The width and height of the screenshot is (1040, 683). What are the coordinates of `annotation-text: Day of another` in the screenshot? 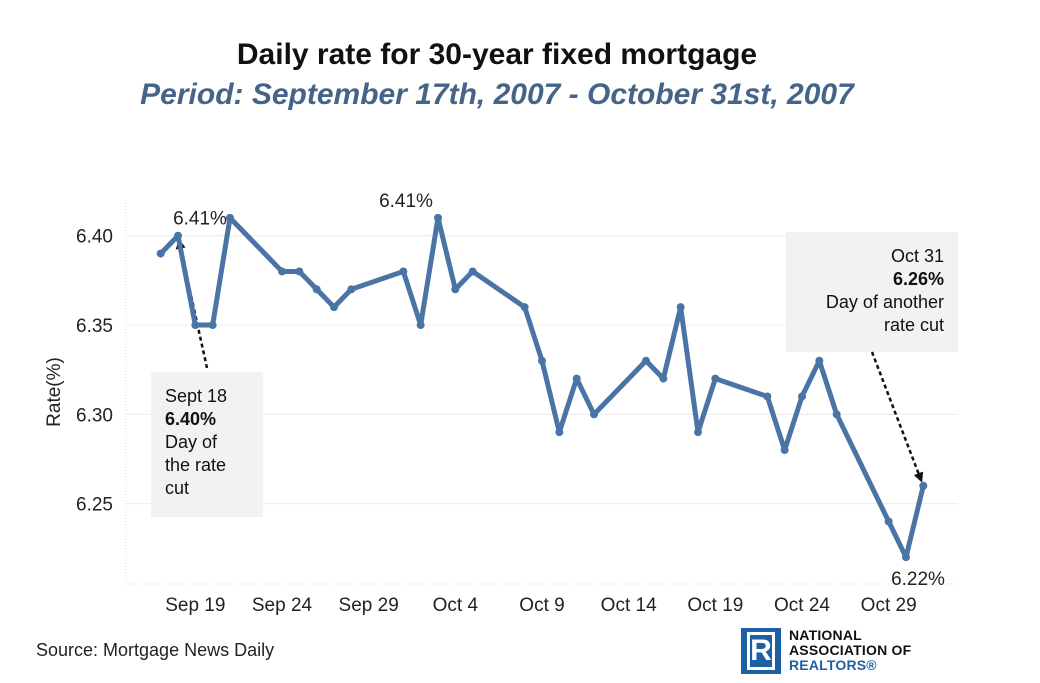 It's located at (885, 302).